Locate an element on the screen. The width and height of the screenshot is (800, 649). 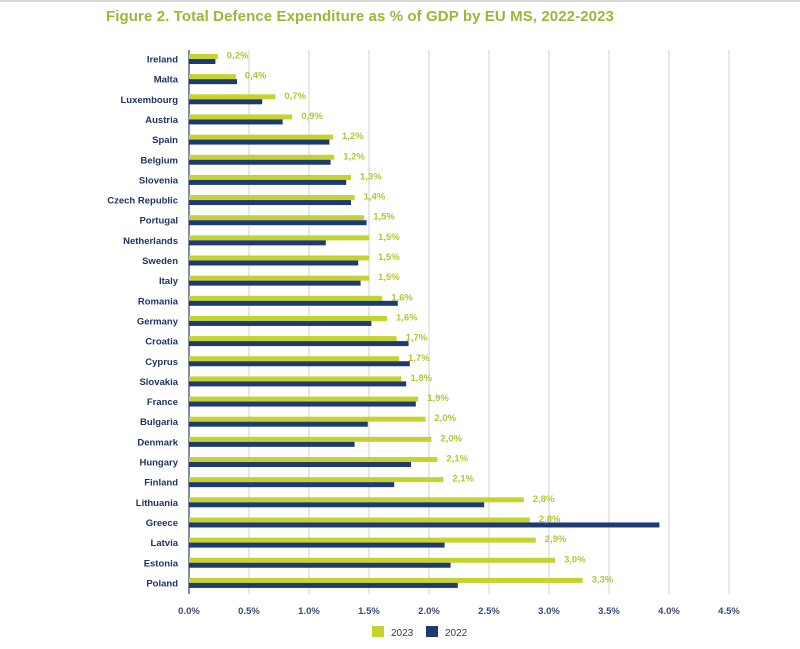
x-tick-label: 0.0% is located at coordinates (189, 611).